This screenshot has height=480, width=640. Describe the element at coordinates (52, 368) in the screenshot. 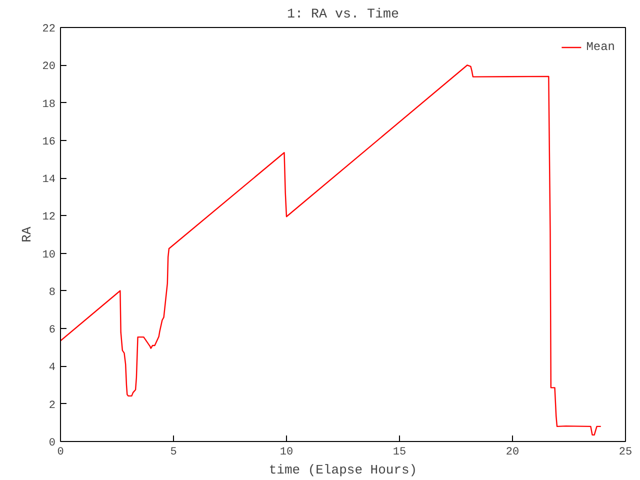

I see `y-tick-label: 4` at that location.